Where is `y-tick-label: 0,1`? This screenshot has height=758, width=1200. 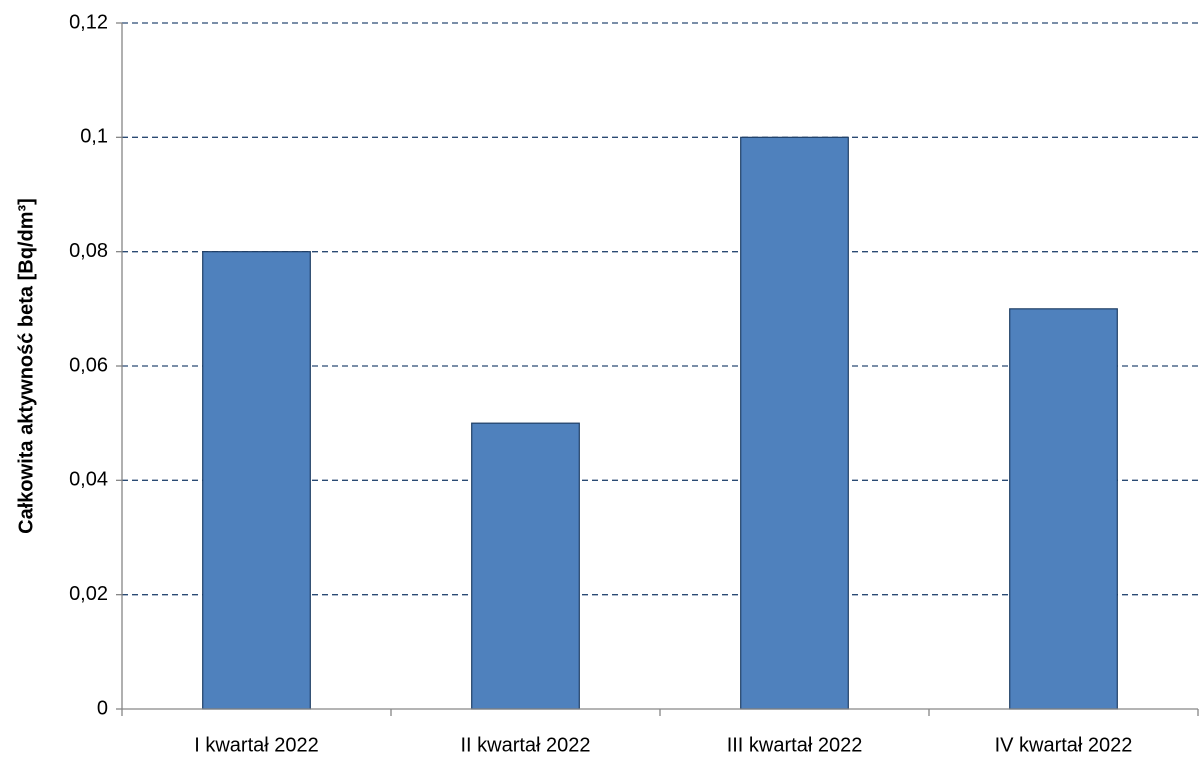
y-tick-label: 0,1 is located at coordinates (94, 137).